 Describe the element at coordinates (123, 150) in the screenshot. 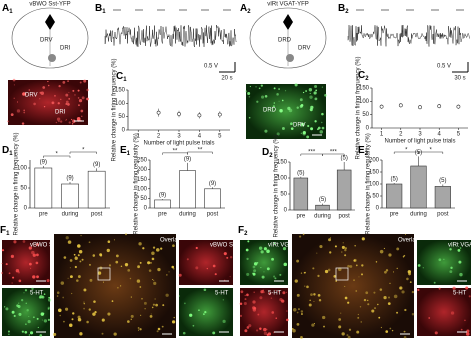

I see `panel-letter: E` at that location.